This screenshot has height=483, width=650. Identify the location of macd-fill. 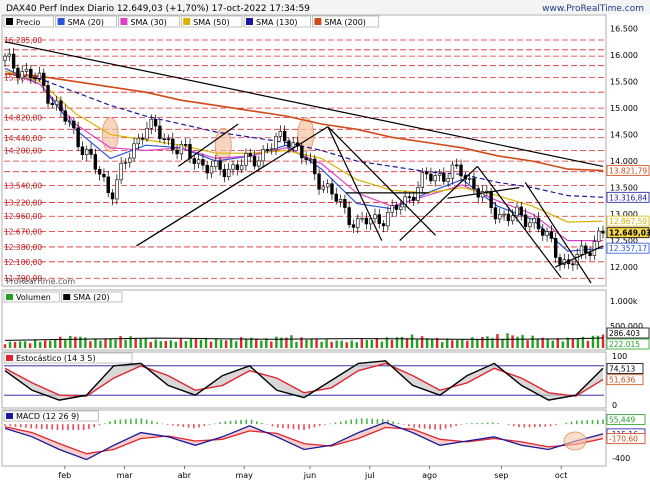
(304, 441).